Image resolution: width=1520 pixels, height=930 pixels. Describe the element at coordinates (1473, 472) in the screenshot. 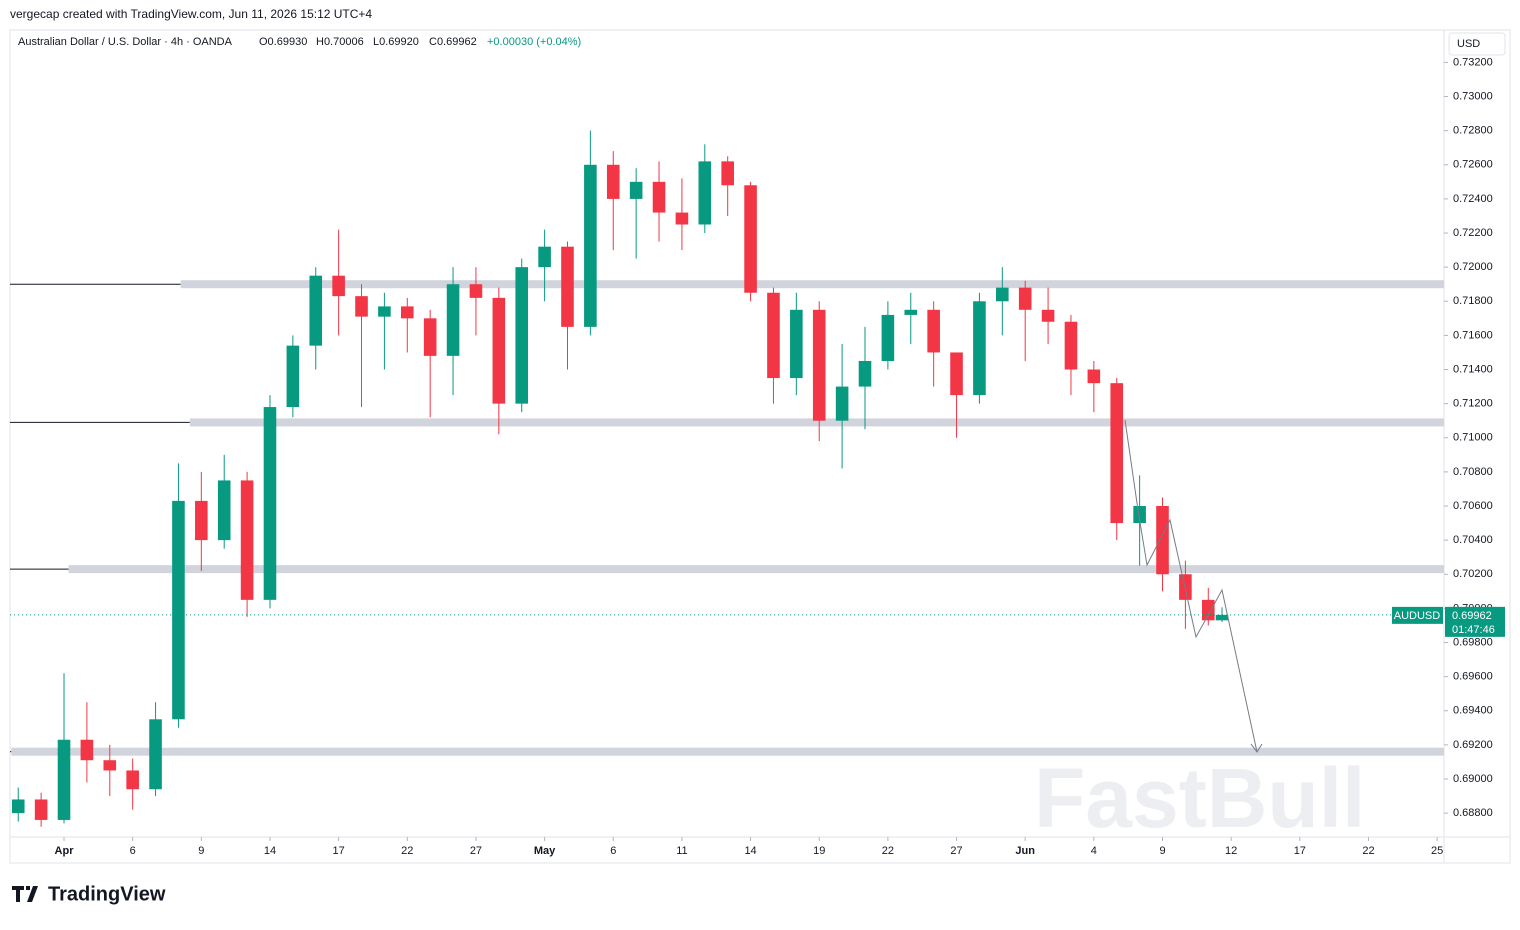

I see `y-tick-label: 0.70800` at that location.